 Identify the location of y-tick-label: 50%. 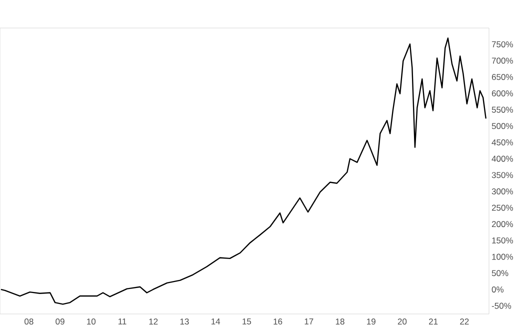
(500, 273).